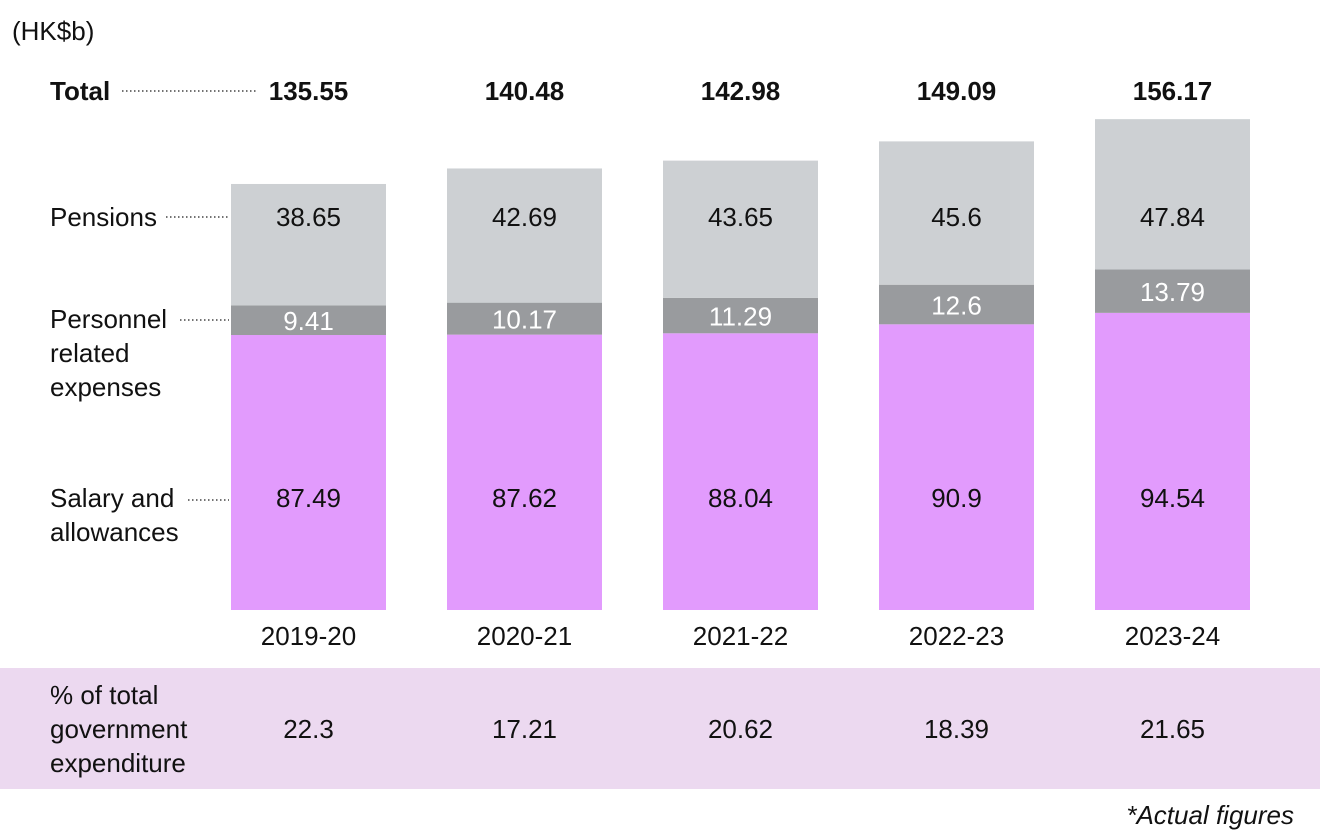 Image resolution: width=1320 pixels, height=840 pixels. I want to click on percent-row-label: government, so click(119, 729).